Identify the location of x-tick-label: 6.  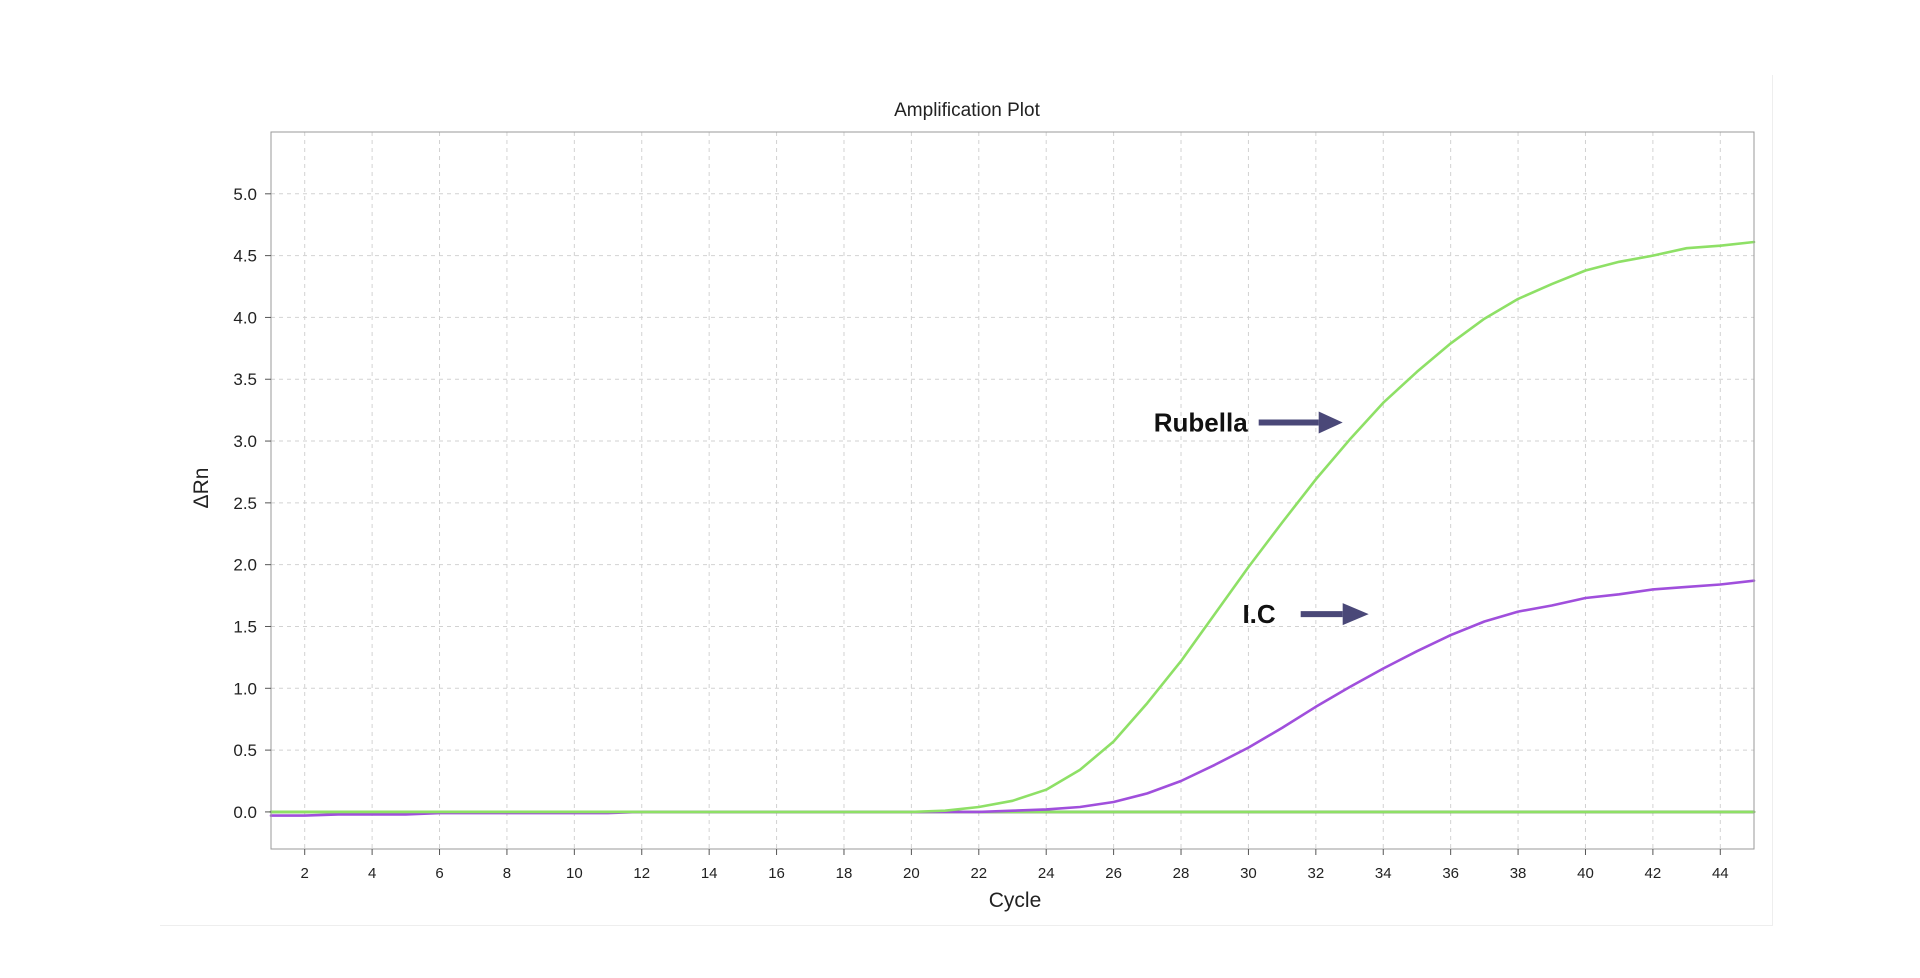
(439, 873).